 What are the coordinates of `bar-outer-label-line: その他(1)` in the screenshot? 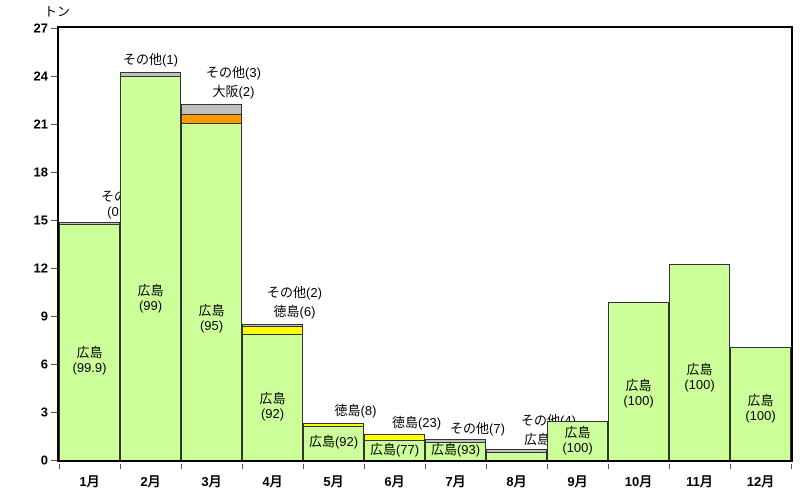 It's located at (150, 59).